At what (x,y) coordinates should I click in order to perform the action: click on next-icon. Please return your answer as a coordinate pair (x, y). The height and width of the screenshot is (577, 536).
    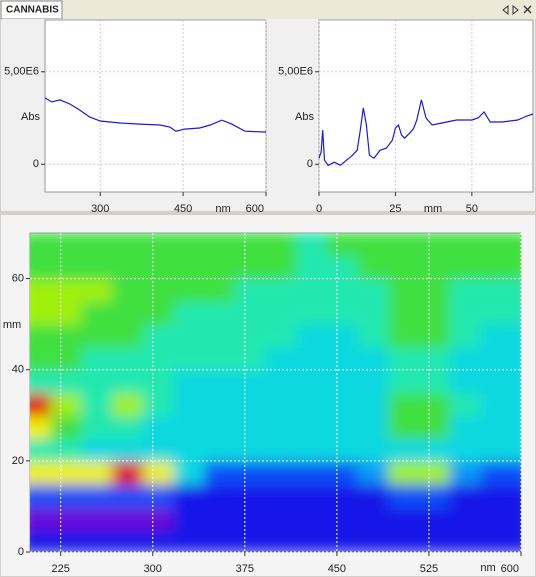
    Looking at the image, I should click on (515, 10).